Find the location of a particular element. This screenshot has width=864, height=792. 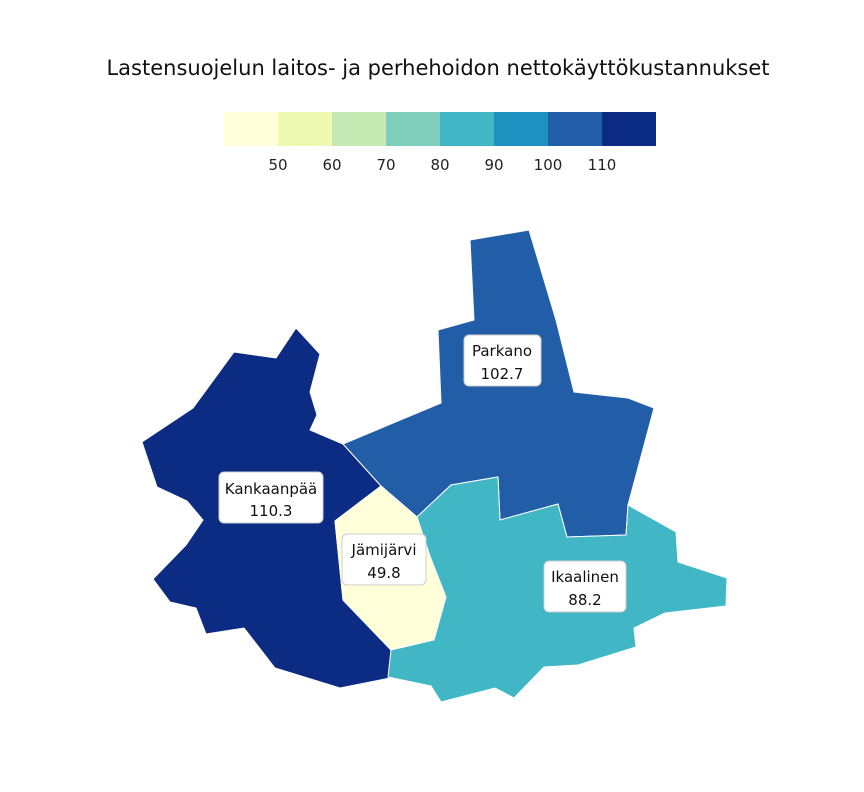

region-name-parkano: Parkano is located at coordinates (502, 351).